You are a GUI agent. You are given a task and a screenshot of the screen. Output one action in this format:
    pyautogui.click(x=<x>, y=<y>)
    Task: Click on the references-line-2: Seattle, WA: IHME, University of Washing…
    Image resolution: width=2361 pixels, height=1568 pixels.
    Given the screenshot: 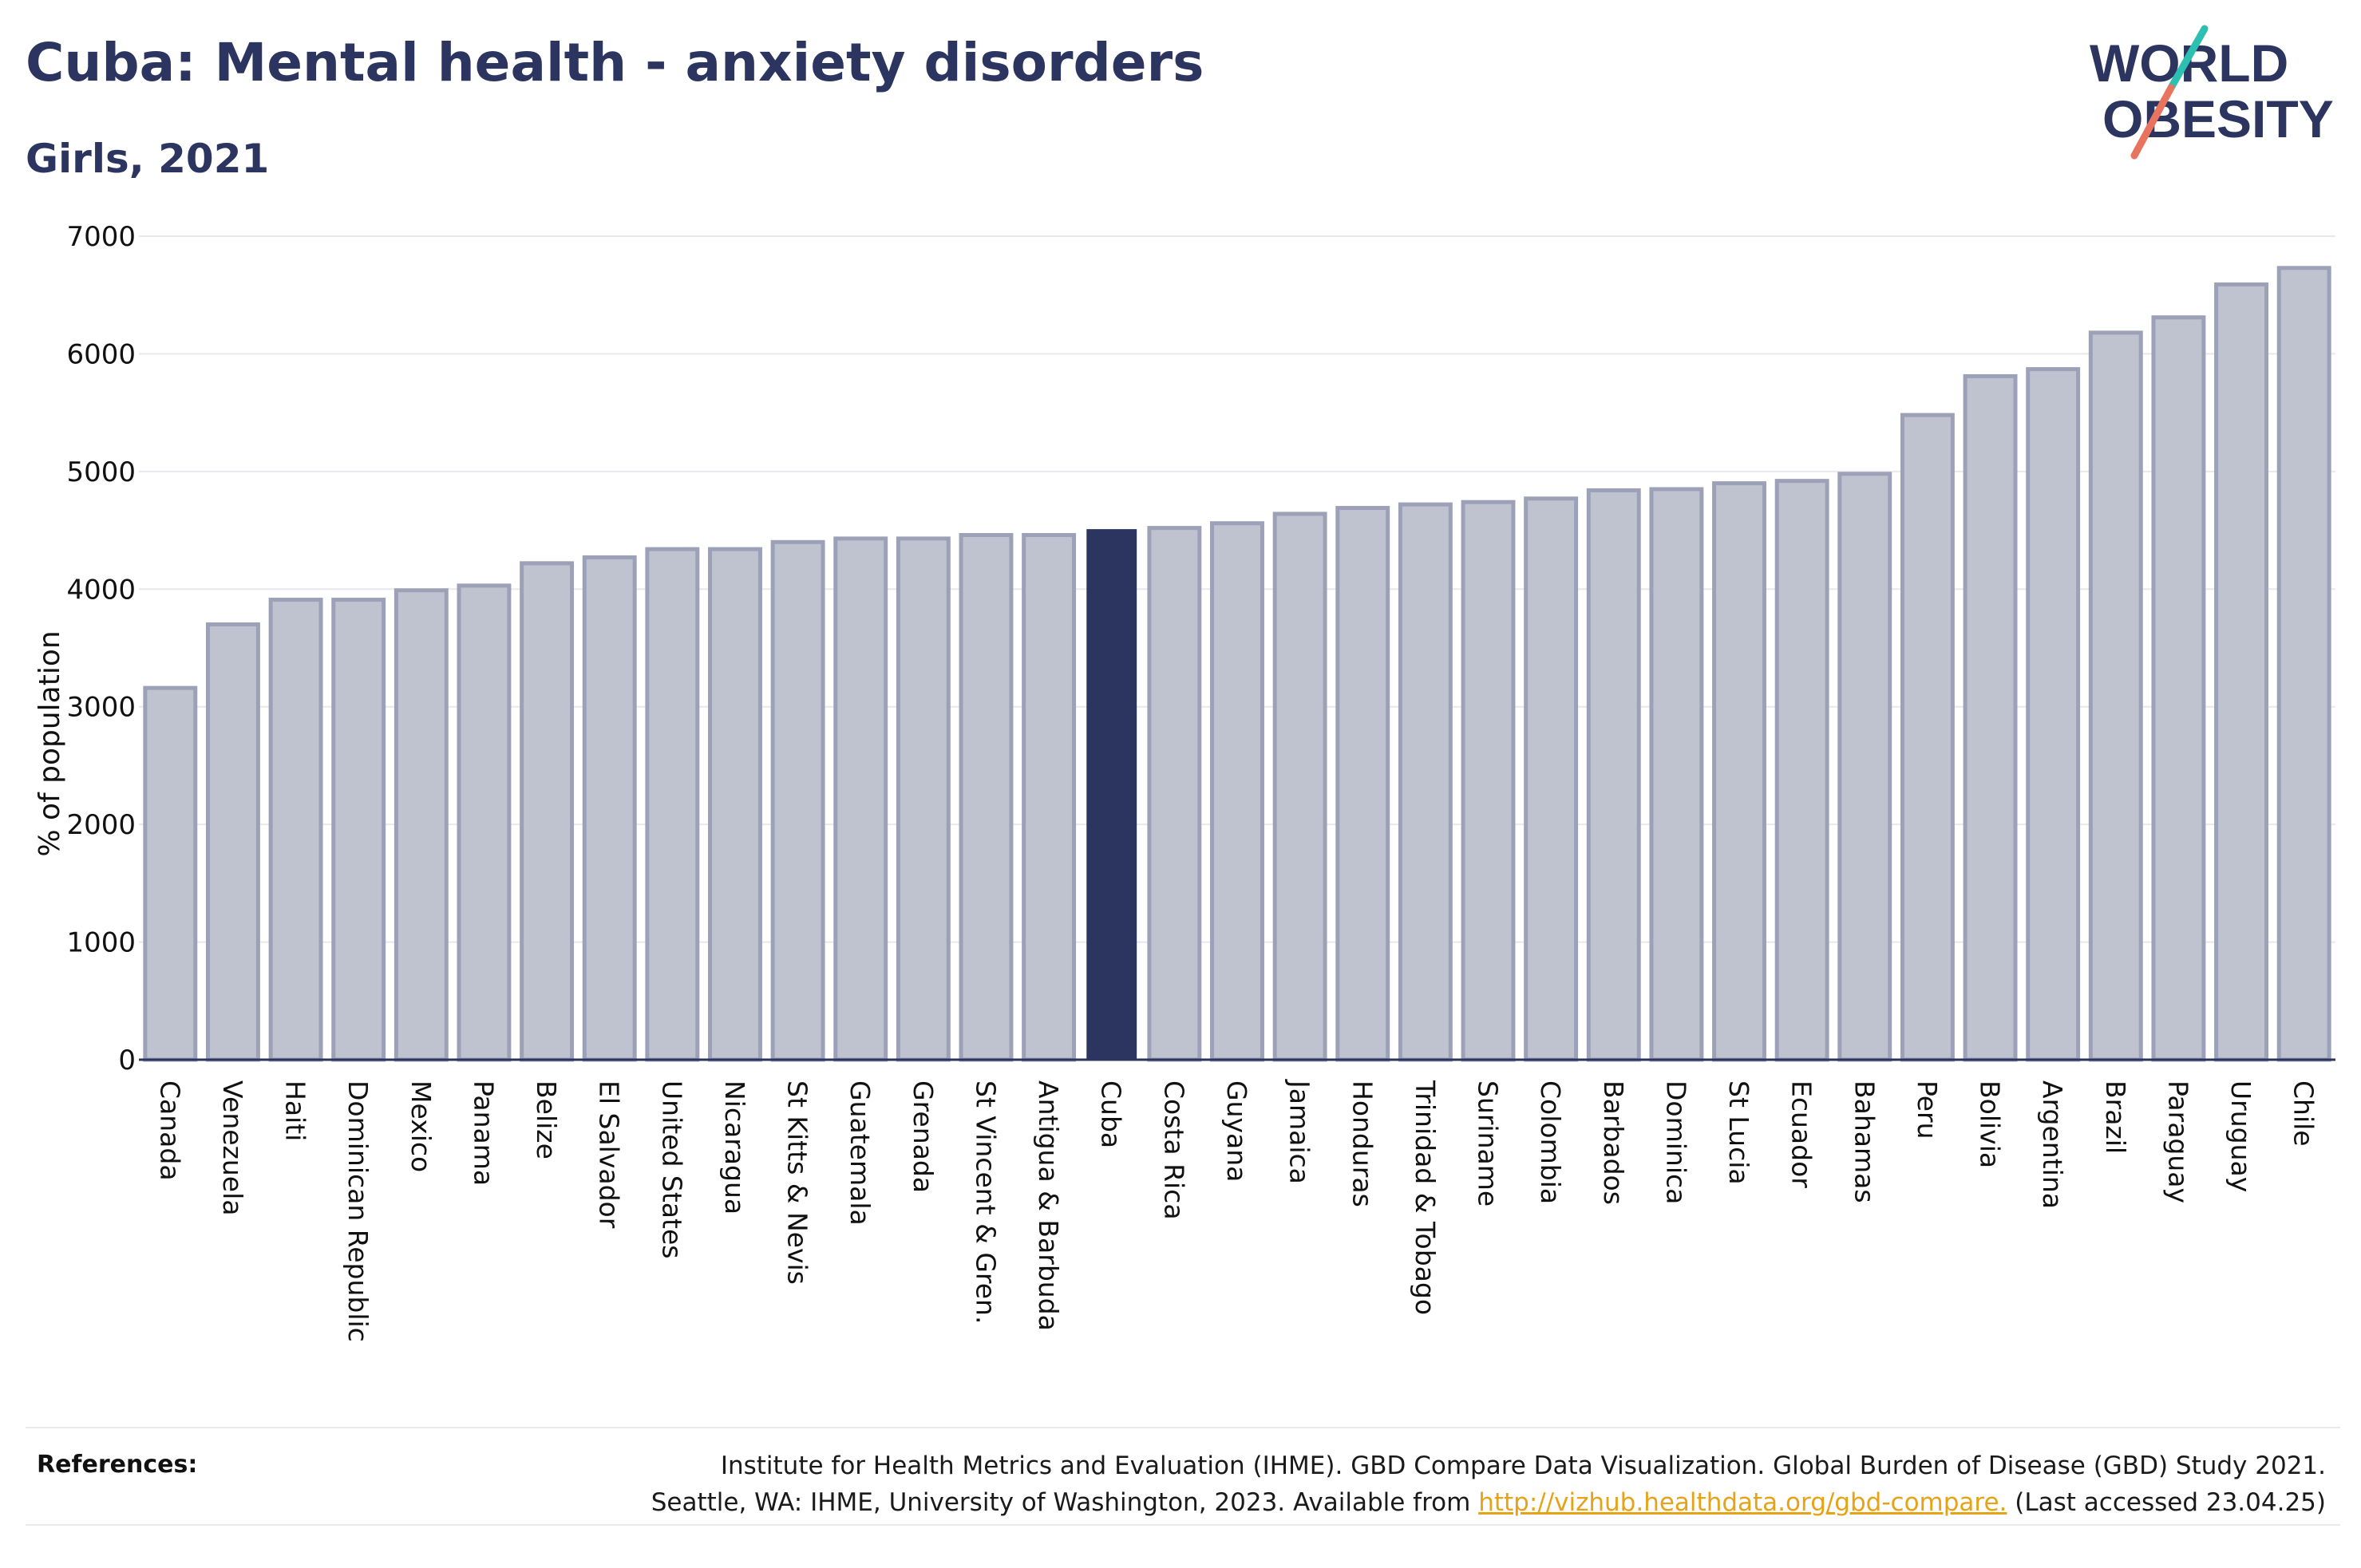 What is the action you would take?
    pyautogui.click(x=1408, y=1502)
    